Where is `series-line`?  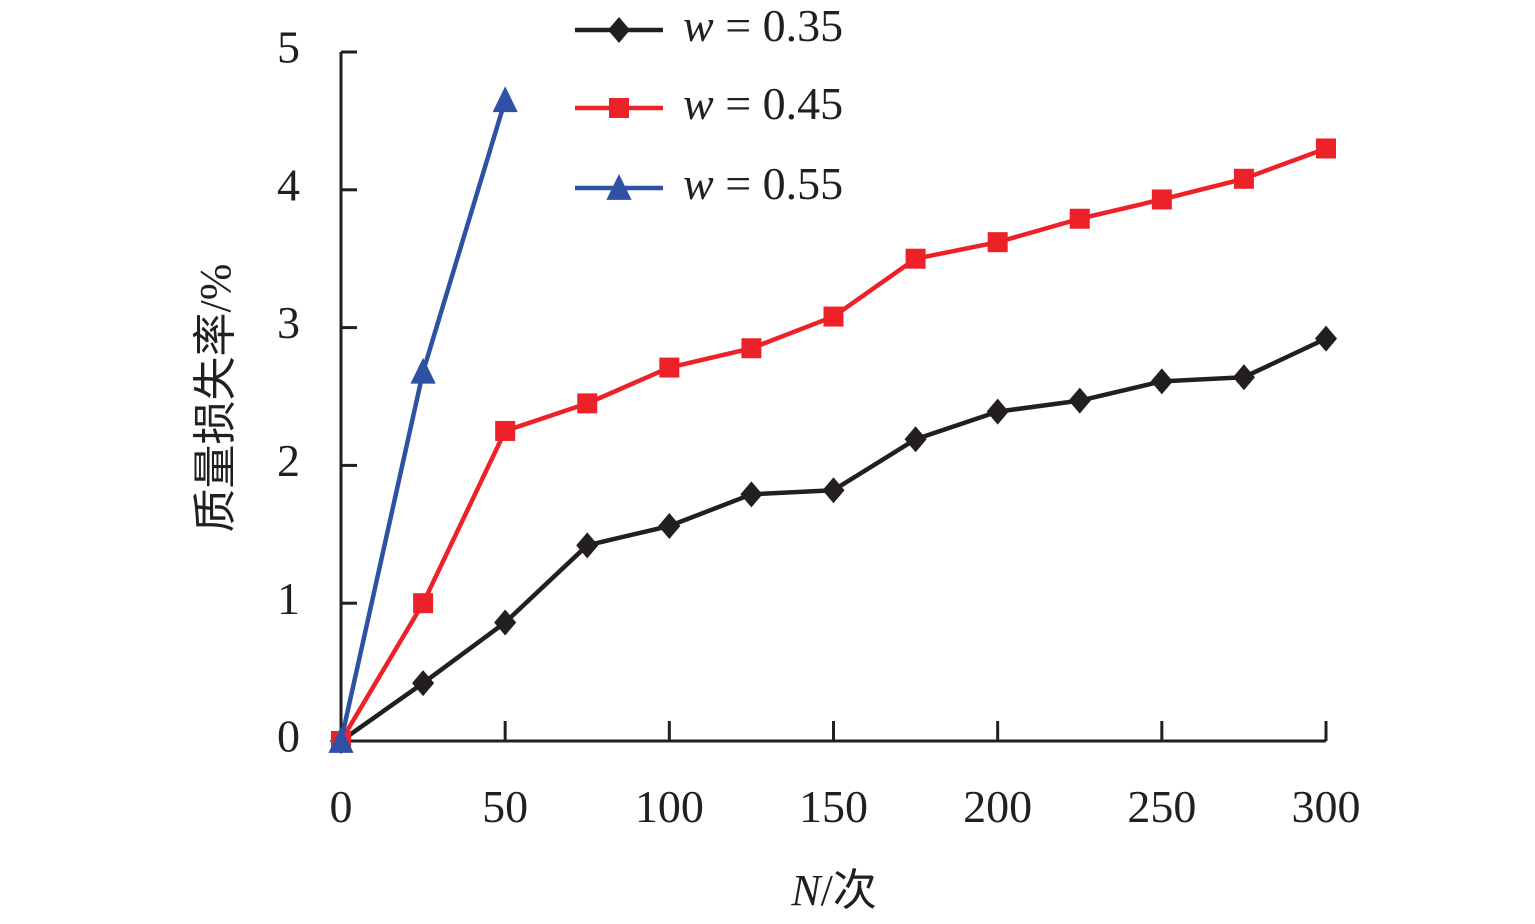 series-line is located at coordinates (423, 420).